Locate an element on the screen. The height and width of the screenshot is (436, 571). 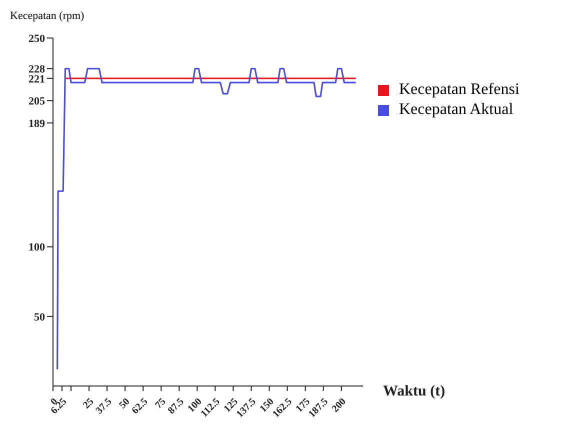
x-axis-title: Waktu (t) is located at coordinates (414, 391).